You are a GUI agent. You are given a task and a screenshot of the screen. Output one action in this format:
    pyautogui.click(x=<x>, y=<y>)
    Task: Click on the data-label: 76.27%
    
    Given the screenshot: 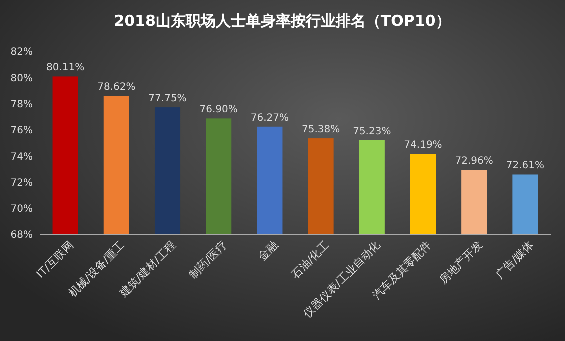 What is the action you would take?
    pyautogui.click(x=270, y=118)
    